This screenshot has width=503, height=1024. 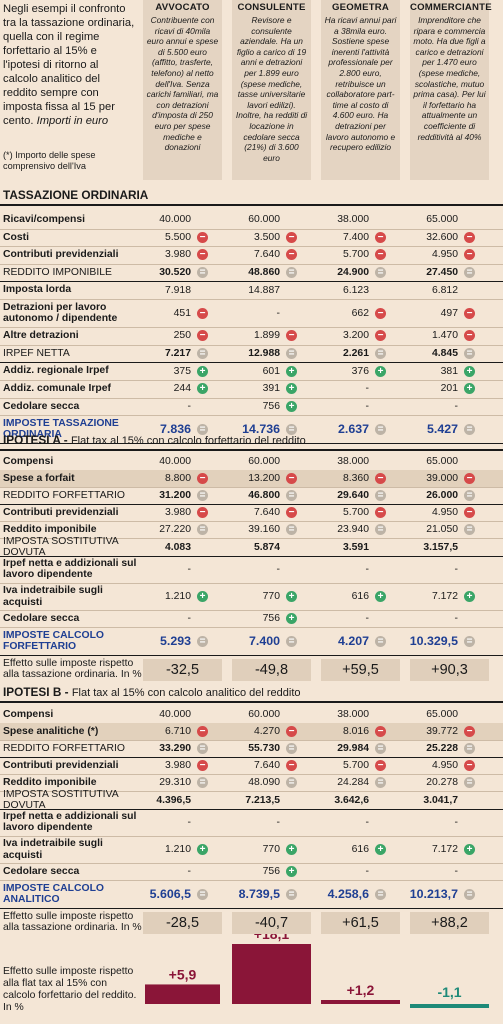 I want to click on value-cell: 244, so click(x=161, y=389).